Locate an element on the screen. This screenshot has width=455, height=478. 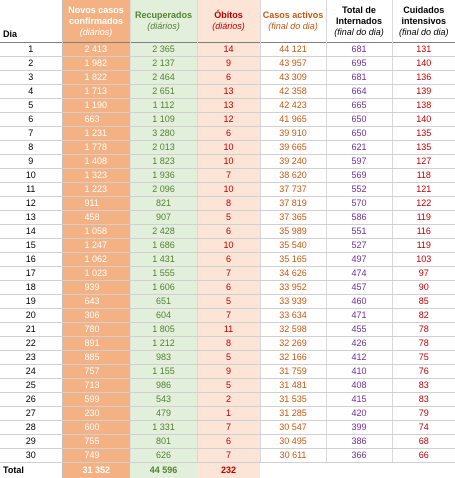
cell-casos-activos: 35 989 is located at coordinates (293, 232).